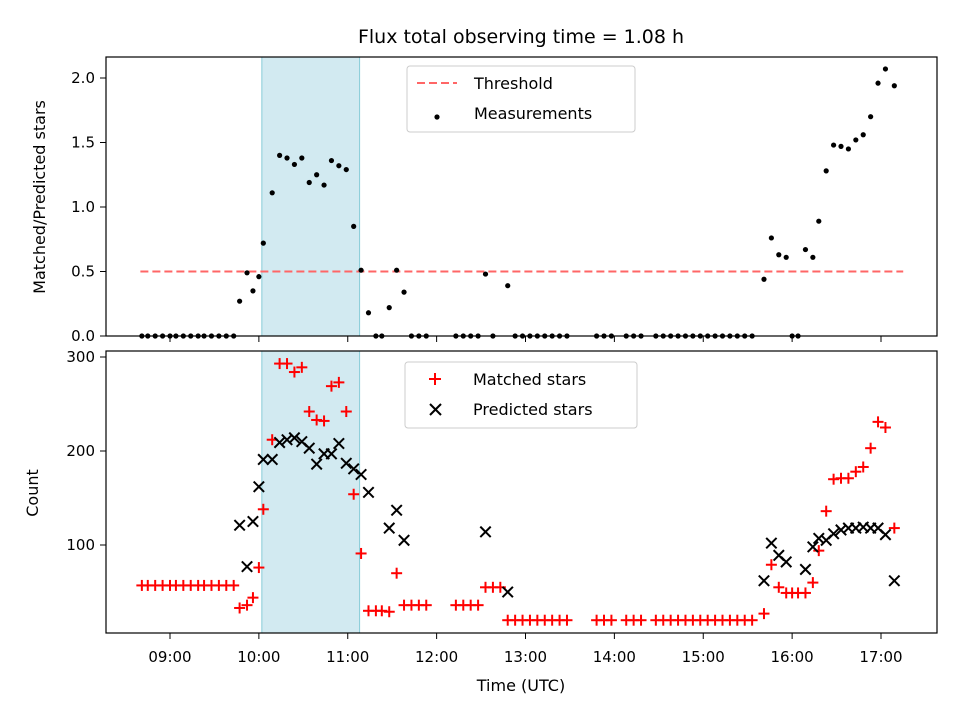  I want to click on chart-title: Flux total observing time = 1.08 h, so click(521, 37).